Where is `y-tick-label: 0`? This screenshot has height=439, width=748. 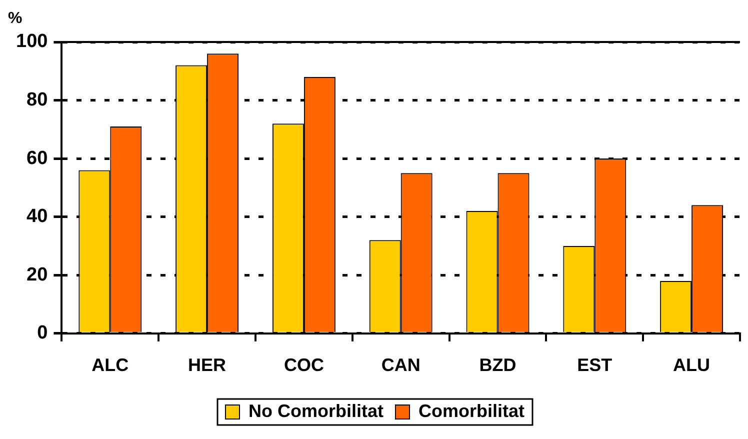 y-tick-label: 0 is located at coordinates (42, 333).